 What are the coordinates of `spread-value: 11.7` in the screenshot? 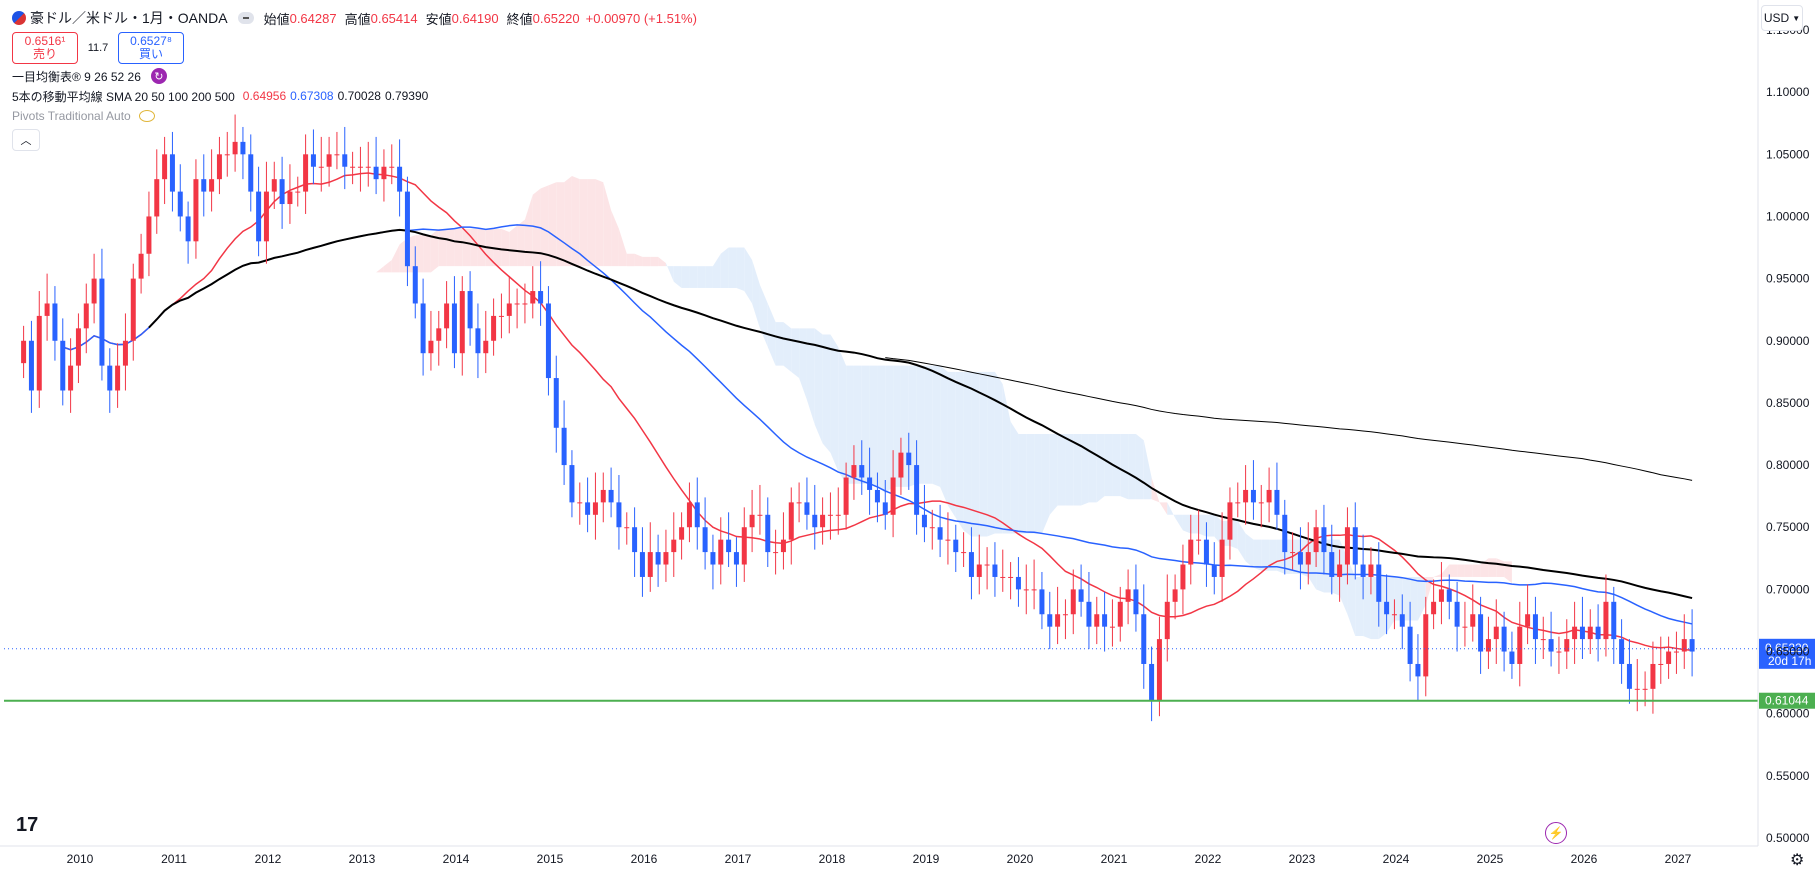 It's located at (98, 48).